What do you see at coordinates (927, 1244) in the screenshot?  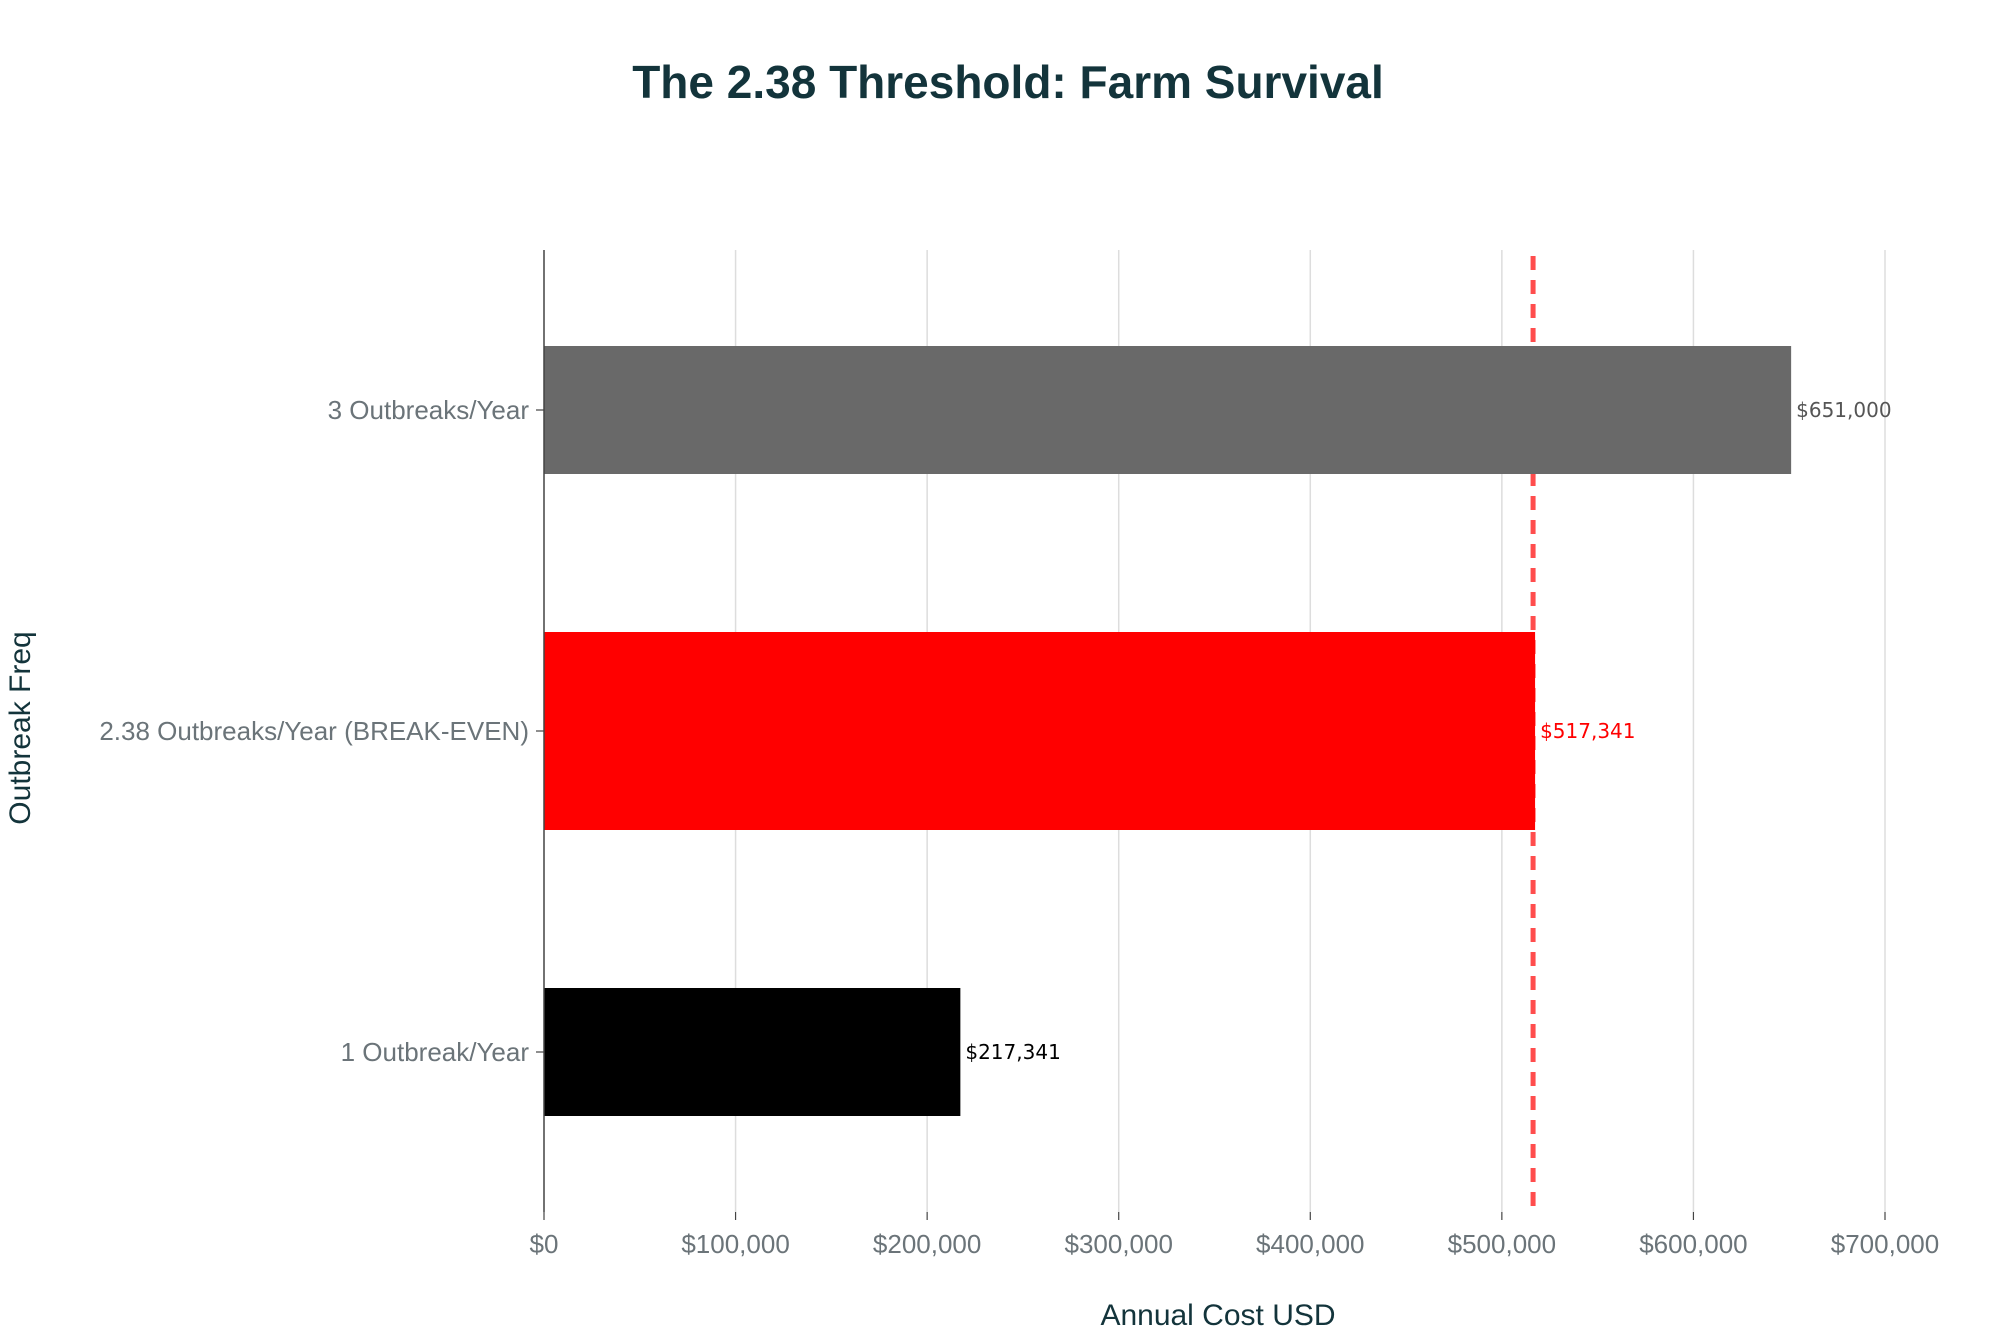 I see `x-tick-label: $200,000` at bounding box center [927, 1244].